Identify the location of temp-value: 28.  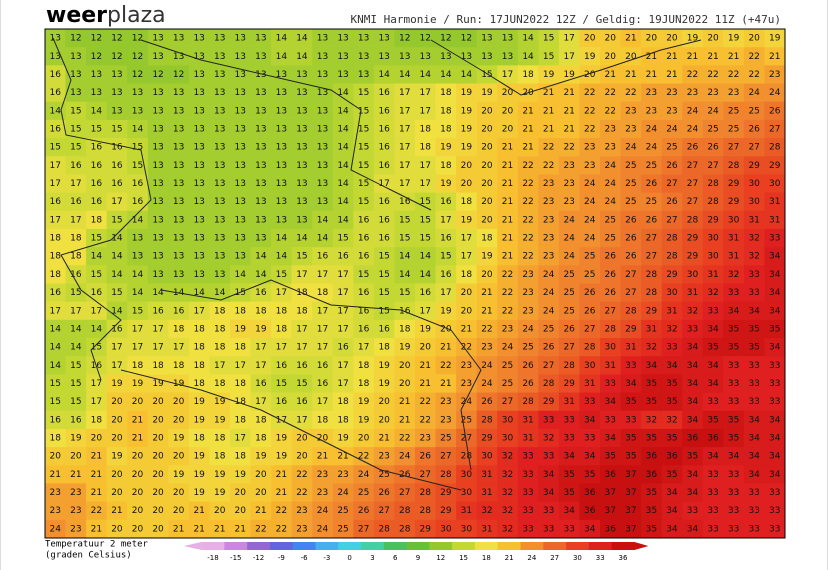
(734, 166).